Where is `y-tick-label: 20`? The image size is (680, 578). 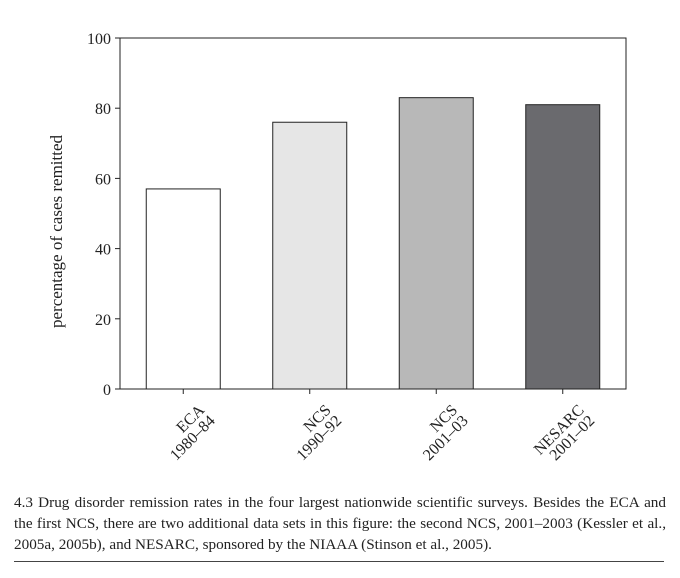
y-tick-label: 20 is located at coordinates (103, 320).